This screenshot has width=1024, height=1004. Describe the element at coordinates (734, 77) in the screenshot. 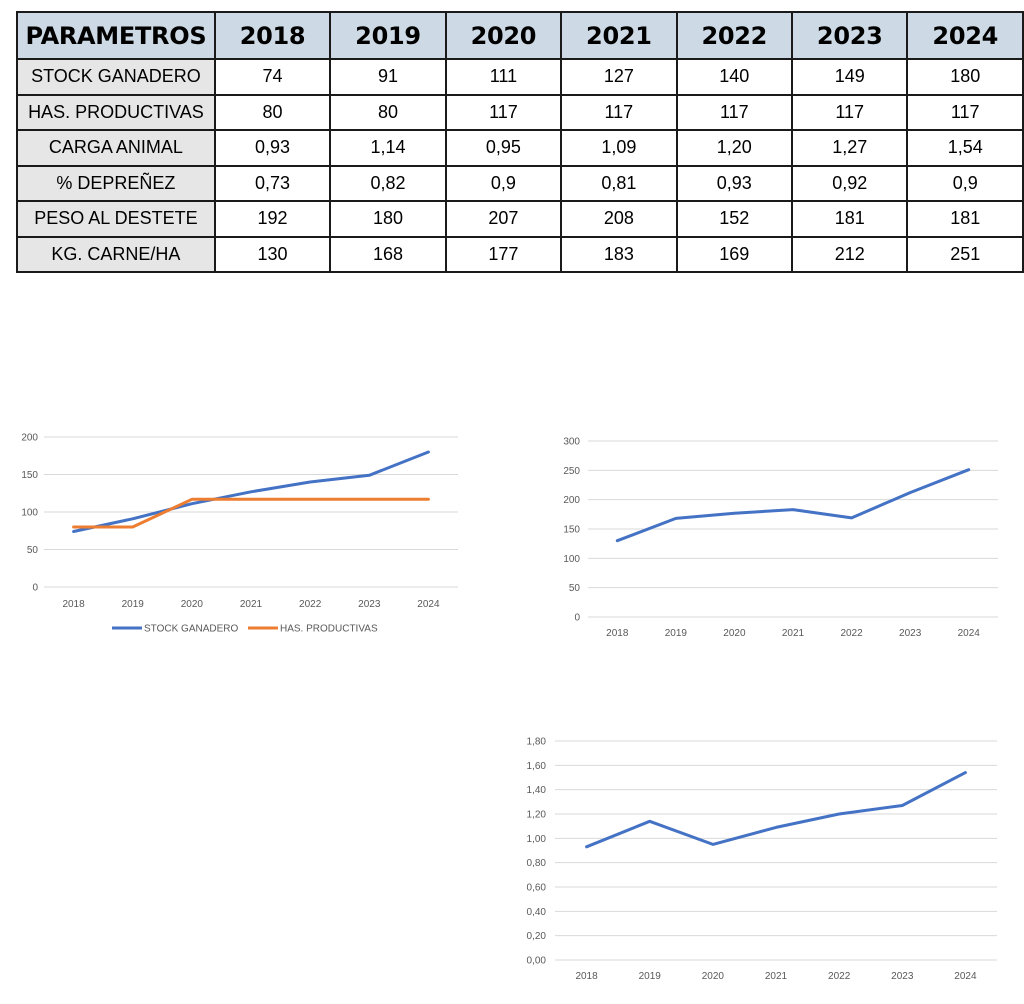

I see `table-cell: 140` at that location.